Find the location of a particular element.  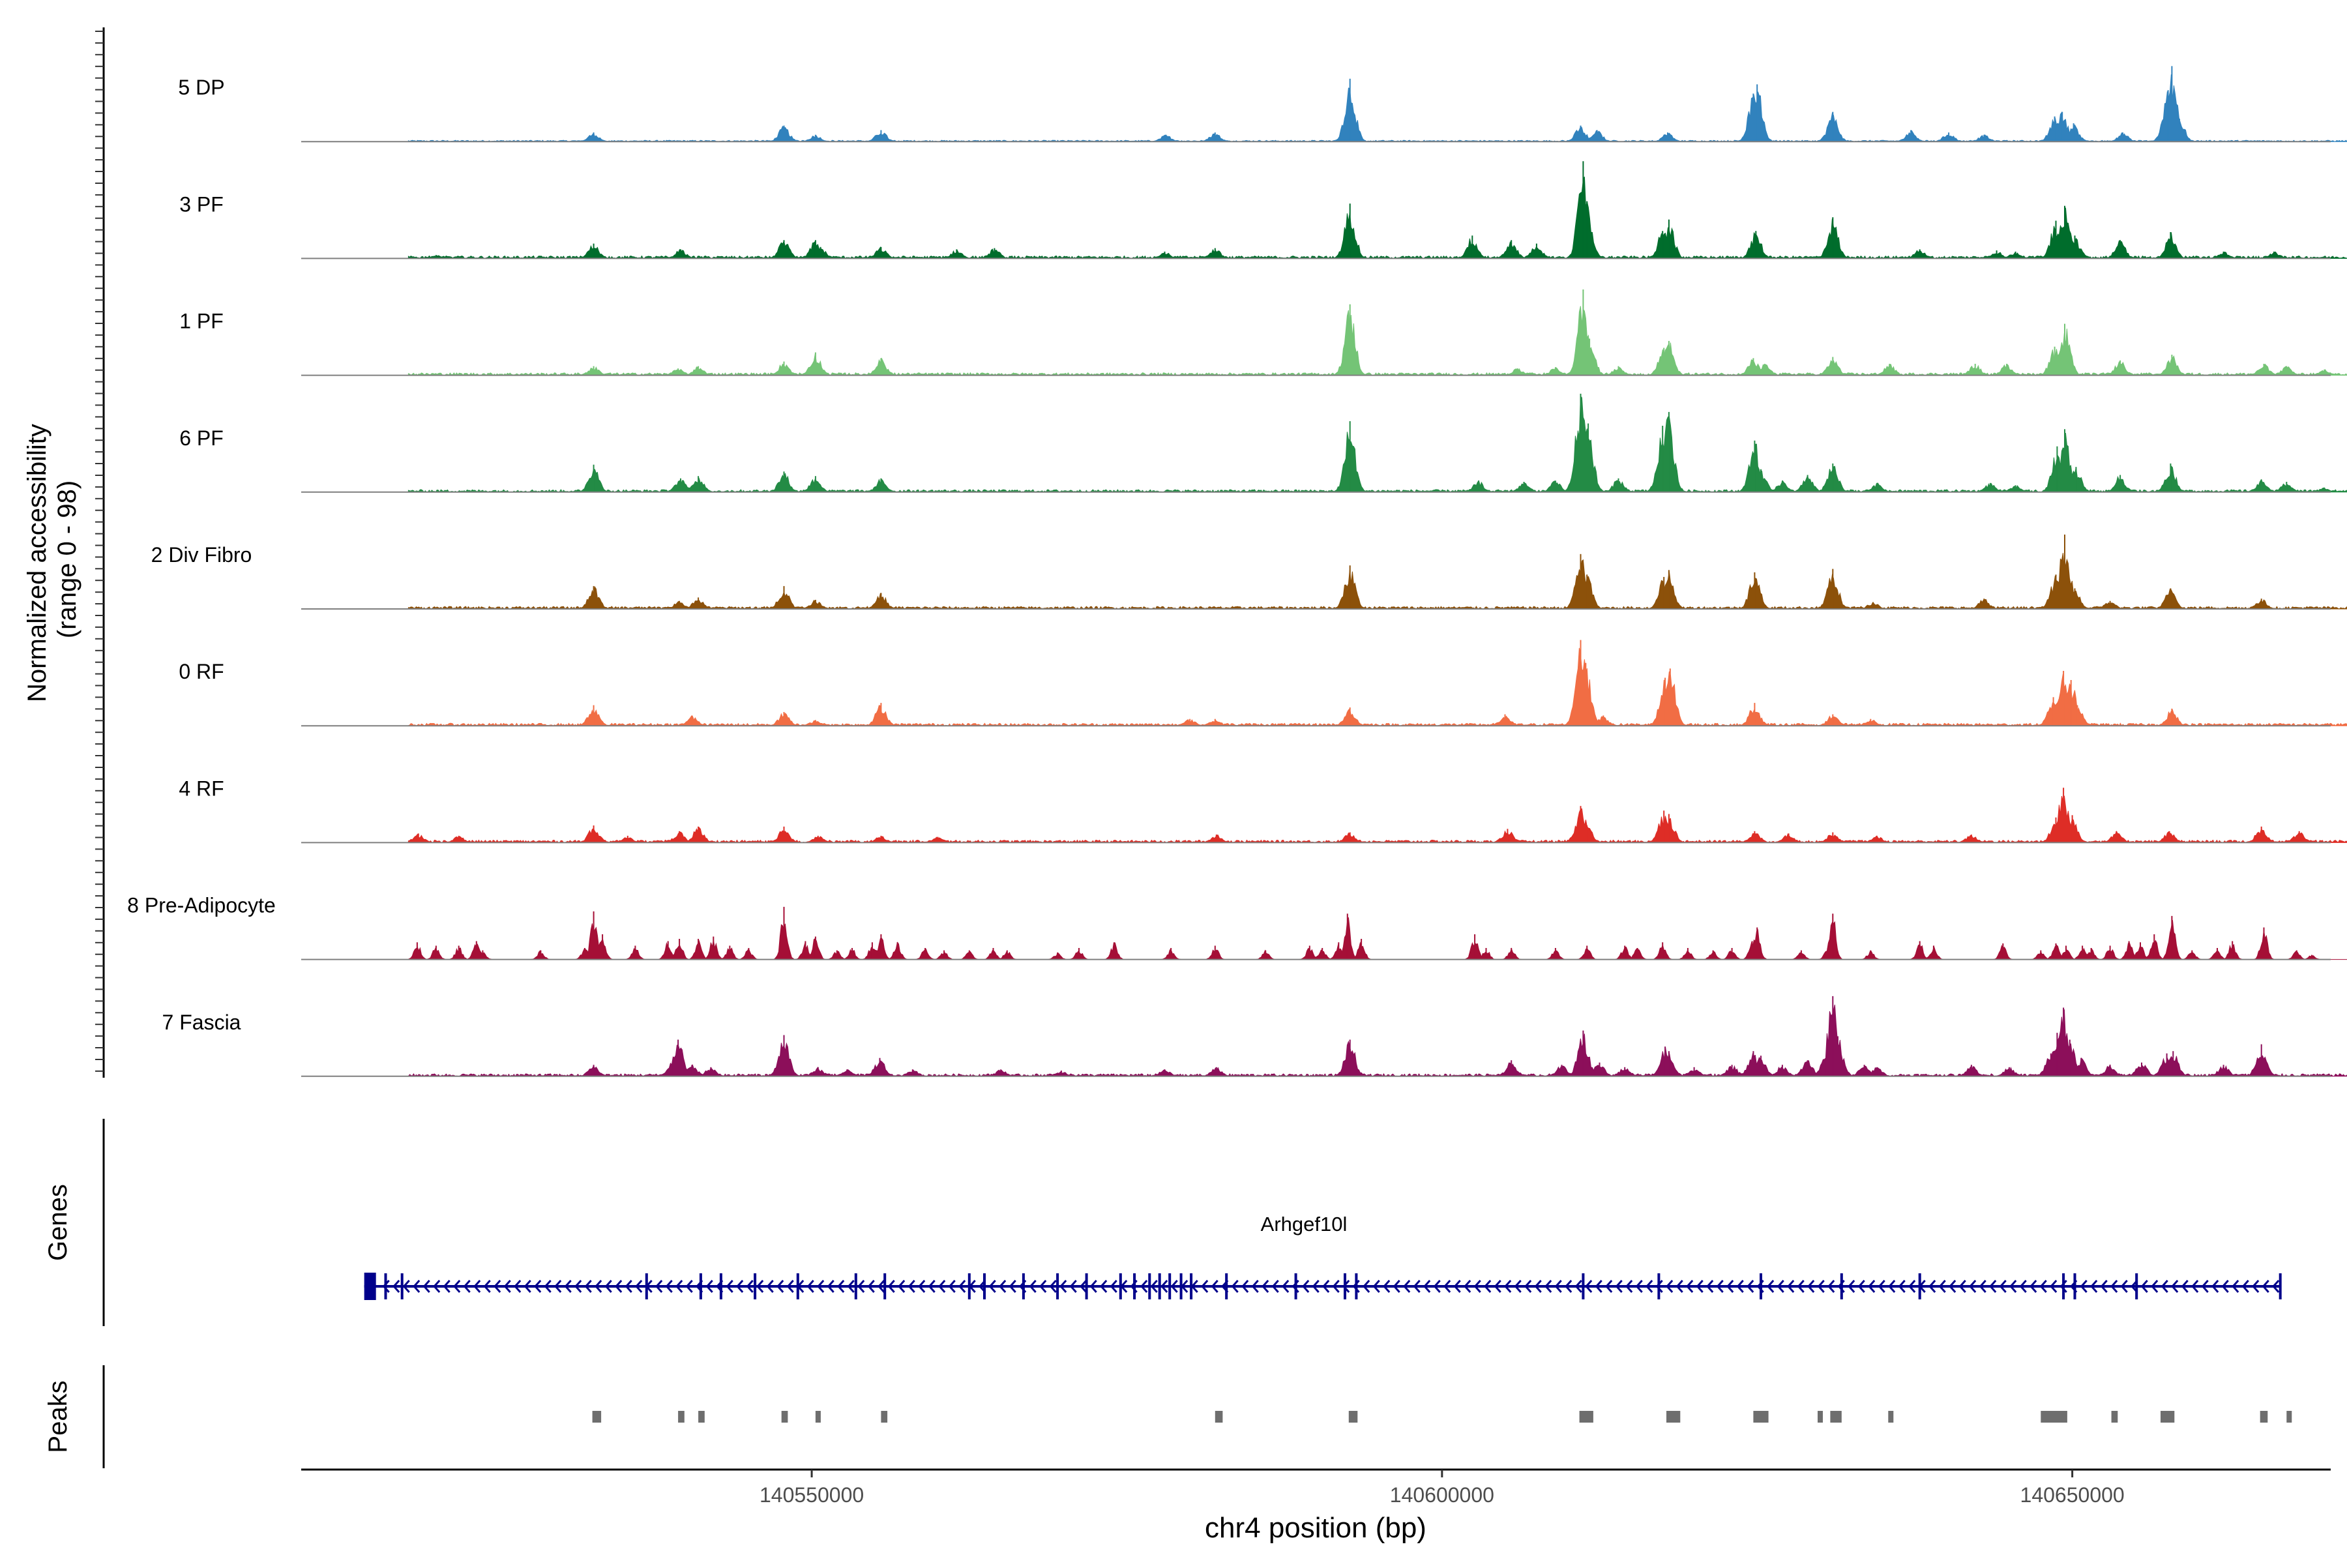

track-label: 5 DP is located at coordinates (201, 88).